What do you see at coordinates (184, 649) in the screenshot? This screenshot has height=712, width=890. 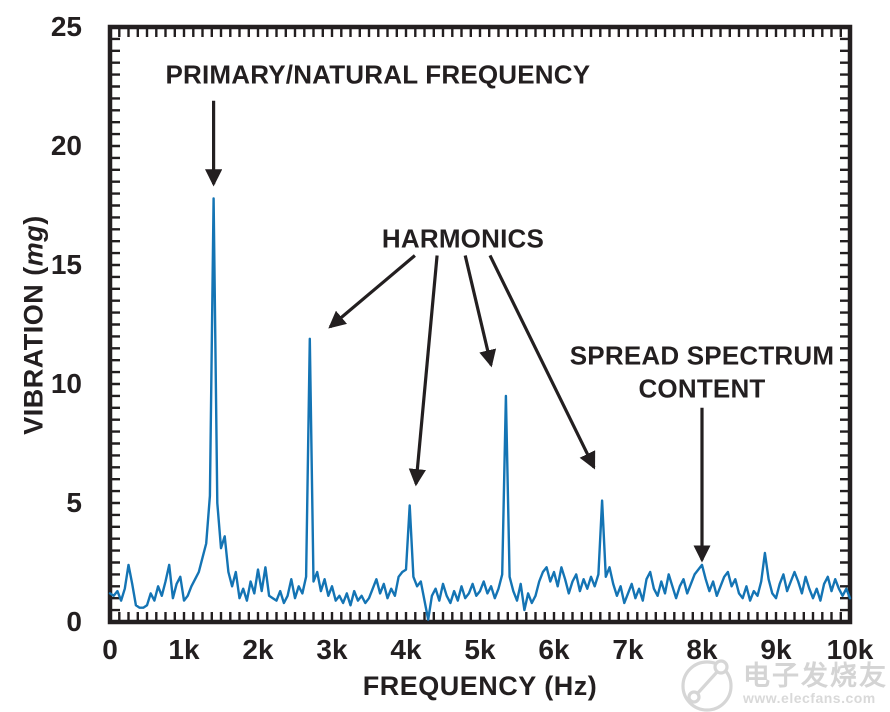 I see `x-tick-label: 1k` at bounding box center [184, 649].